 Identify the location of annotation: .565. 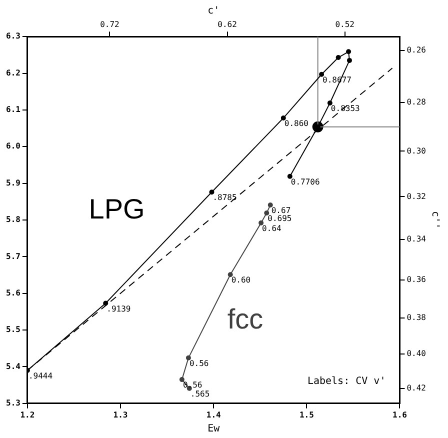
(200, 393).